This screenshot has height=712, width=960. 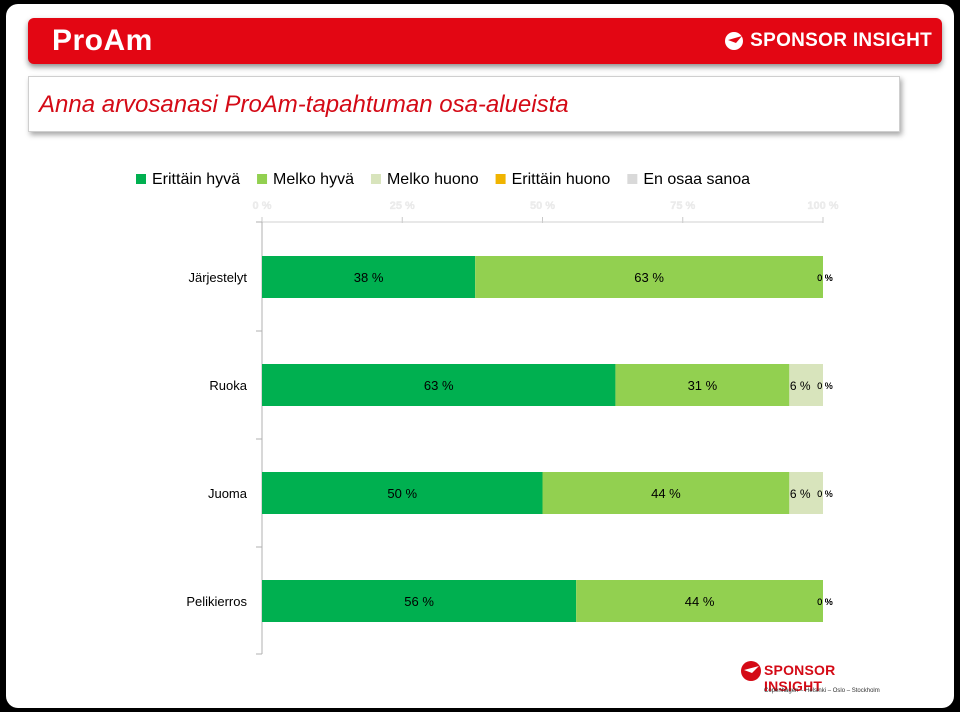 What do you see at coordinates (822, 206) in the screenshot?
I see `x-tick-label: 100 %` at bounding box center [822, 206].